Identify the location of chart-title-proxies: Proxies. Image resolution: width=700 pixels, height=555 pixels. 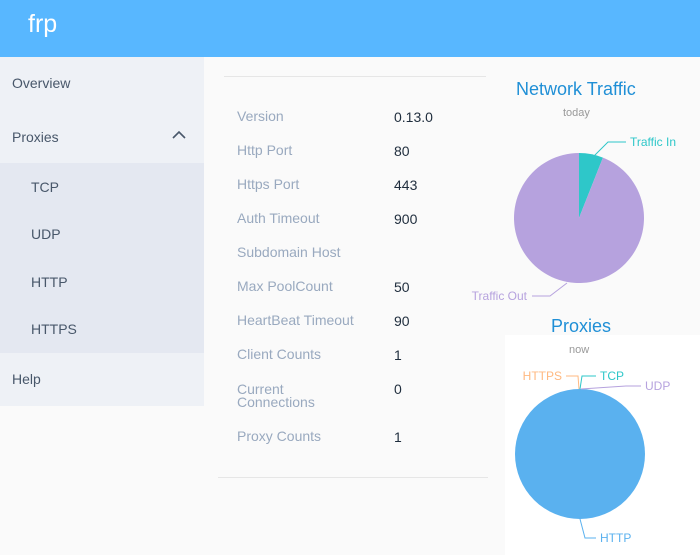
(581, 326).